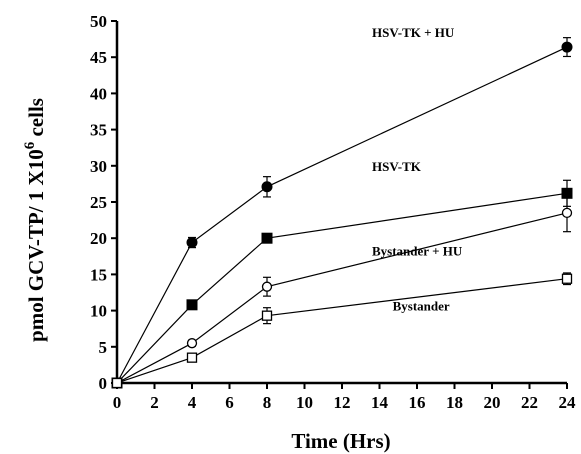  What do you see at coordinates (117, 402) in the screenshot?
I see `x-tick-label: 0` at bounding box center [117, 402].